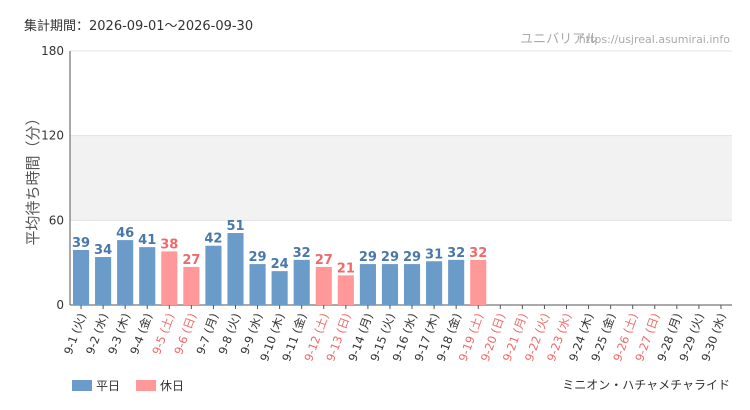 The width and height of the screenshot is (750, 410). I want to click on data-label: 24, so click(280, 264).